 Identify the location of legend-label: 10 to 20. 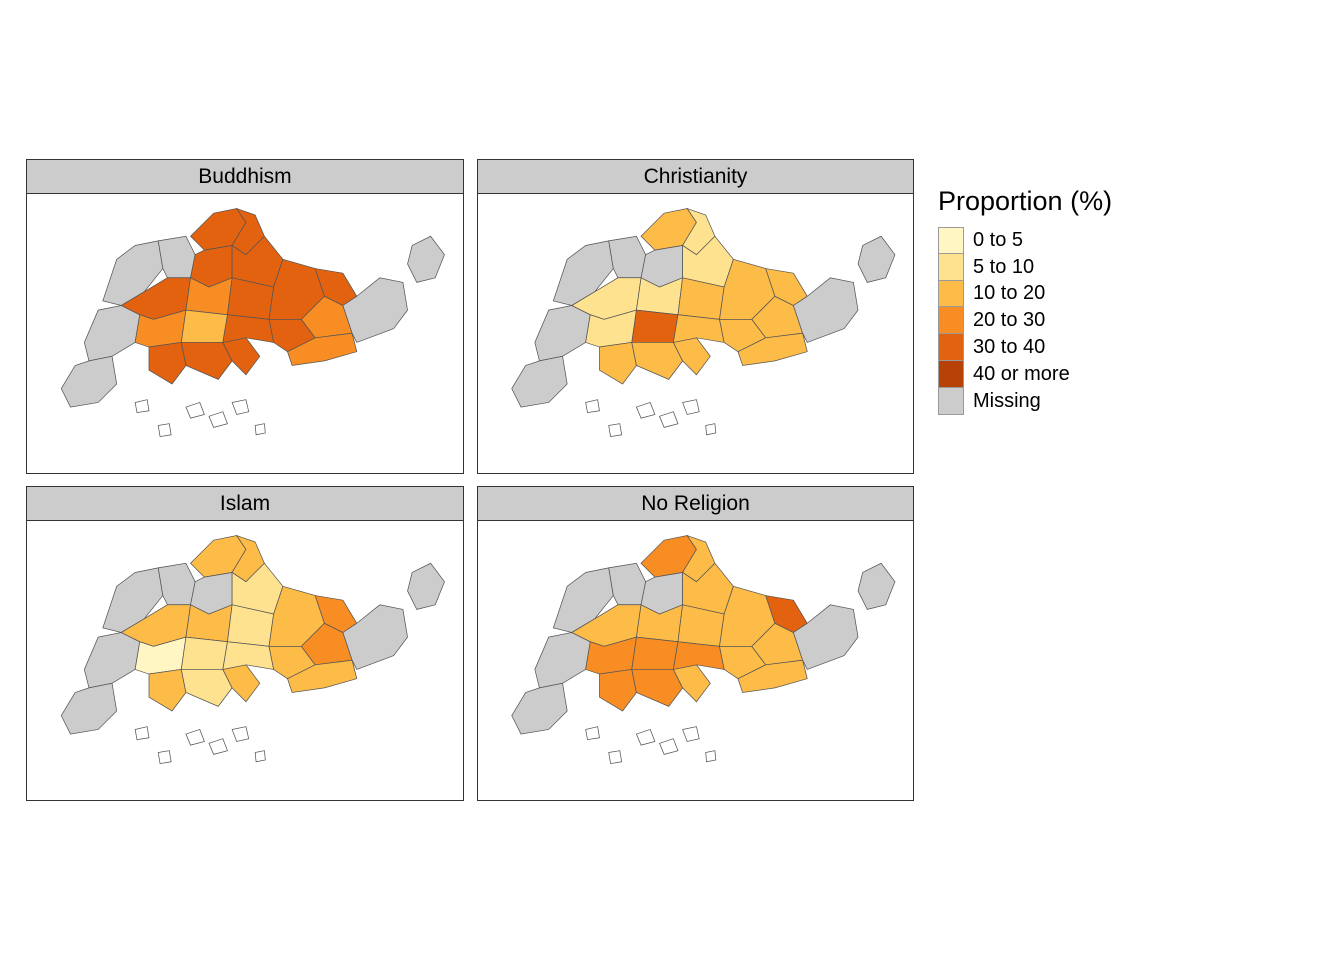
(1009, 293).